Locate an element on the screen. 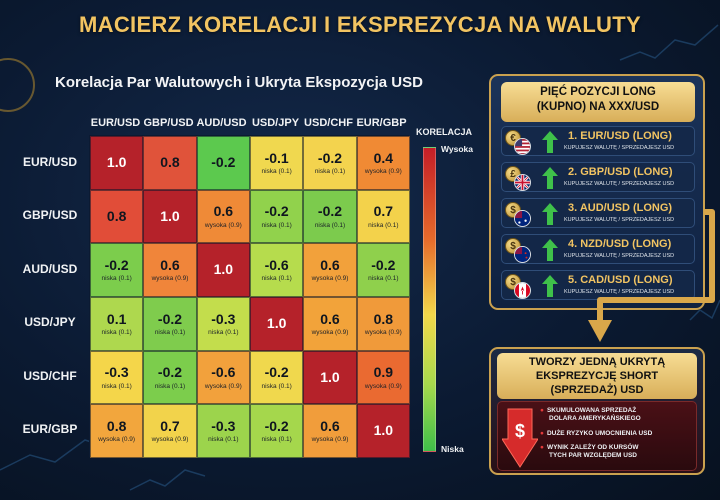 This screenshot has height=500, width=720. row-label: EUR/GBP is located at coordinates (50, 429).